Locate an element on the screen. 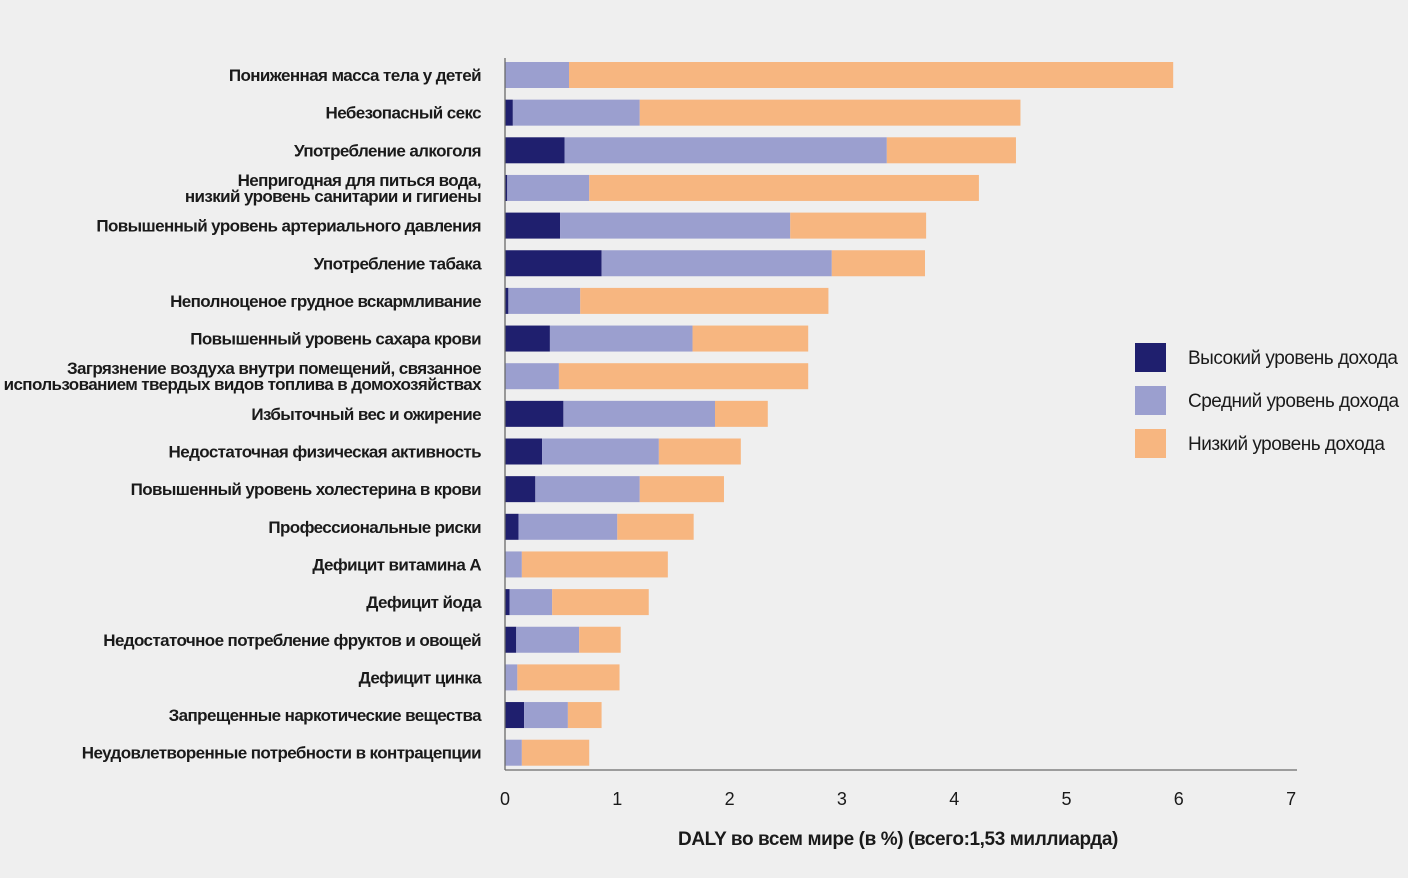 Image resolution: width=1408 pixels, height=878 pixels. category-label: Употребление алкоголя is located at coordinates (387, 150).